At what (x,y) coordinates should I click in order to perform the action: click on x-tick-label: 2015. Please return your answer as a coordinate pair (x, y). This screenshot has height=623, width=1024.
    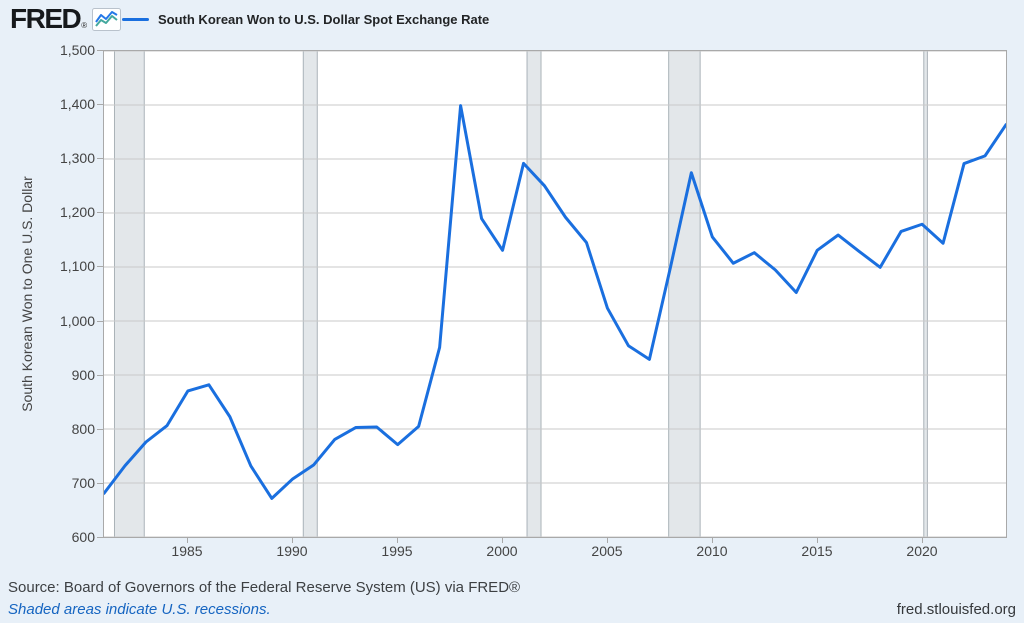
    Looking at the image, I should click on (817, 551).